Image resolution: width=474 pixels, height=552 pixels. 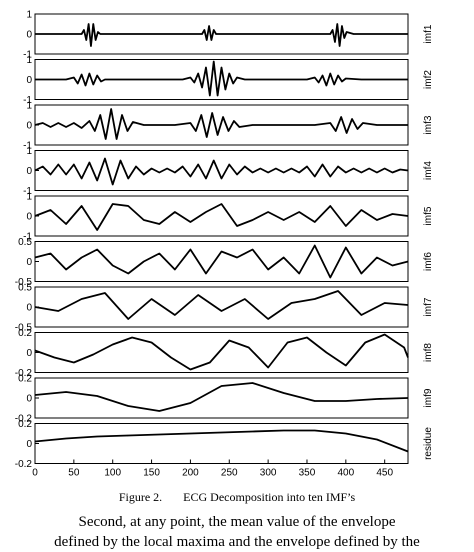 I want to click on y-axis-label: imf7, so click(x=428, y=306).